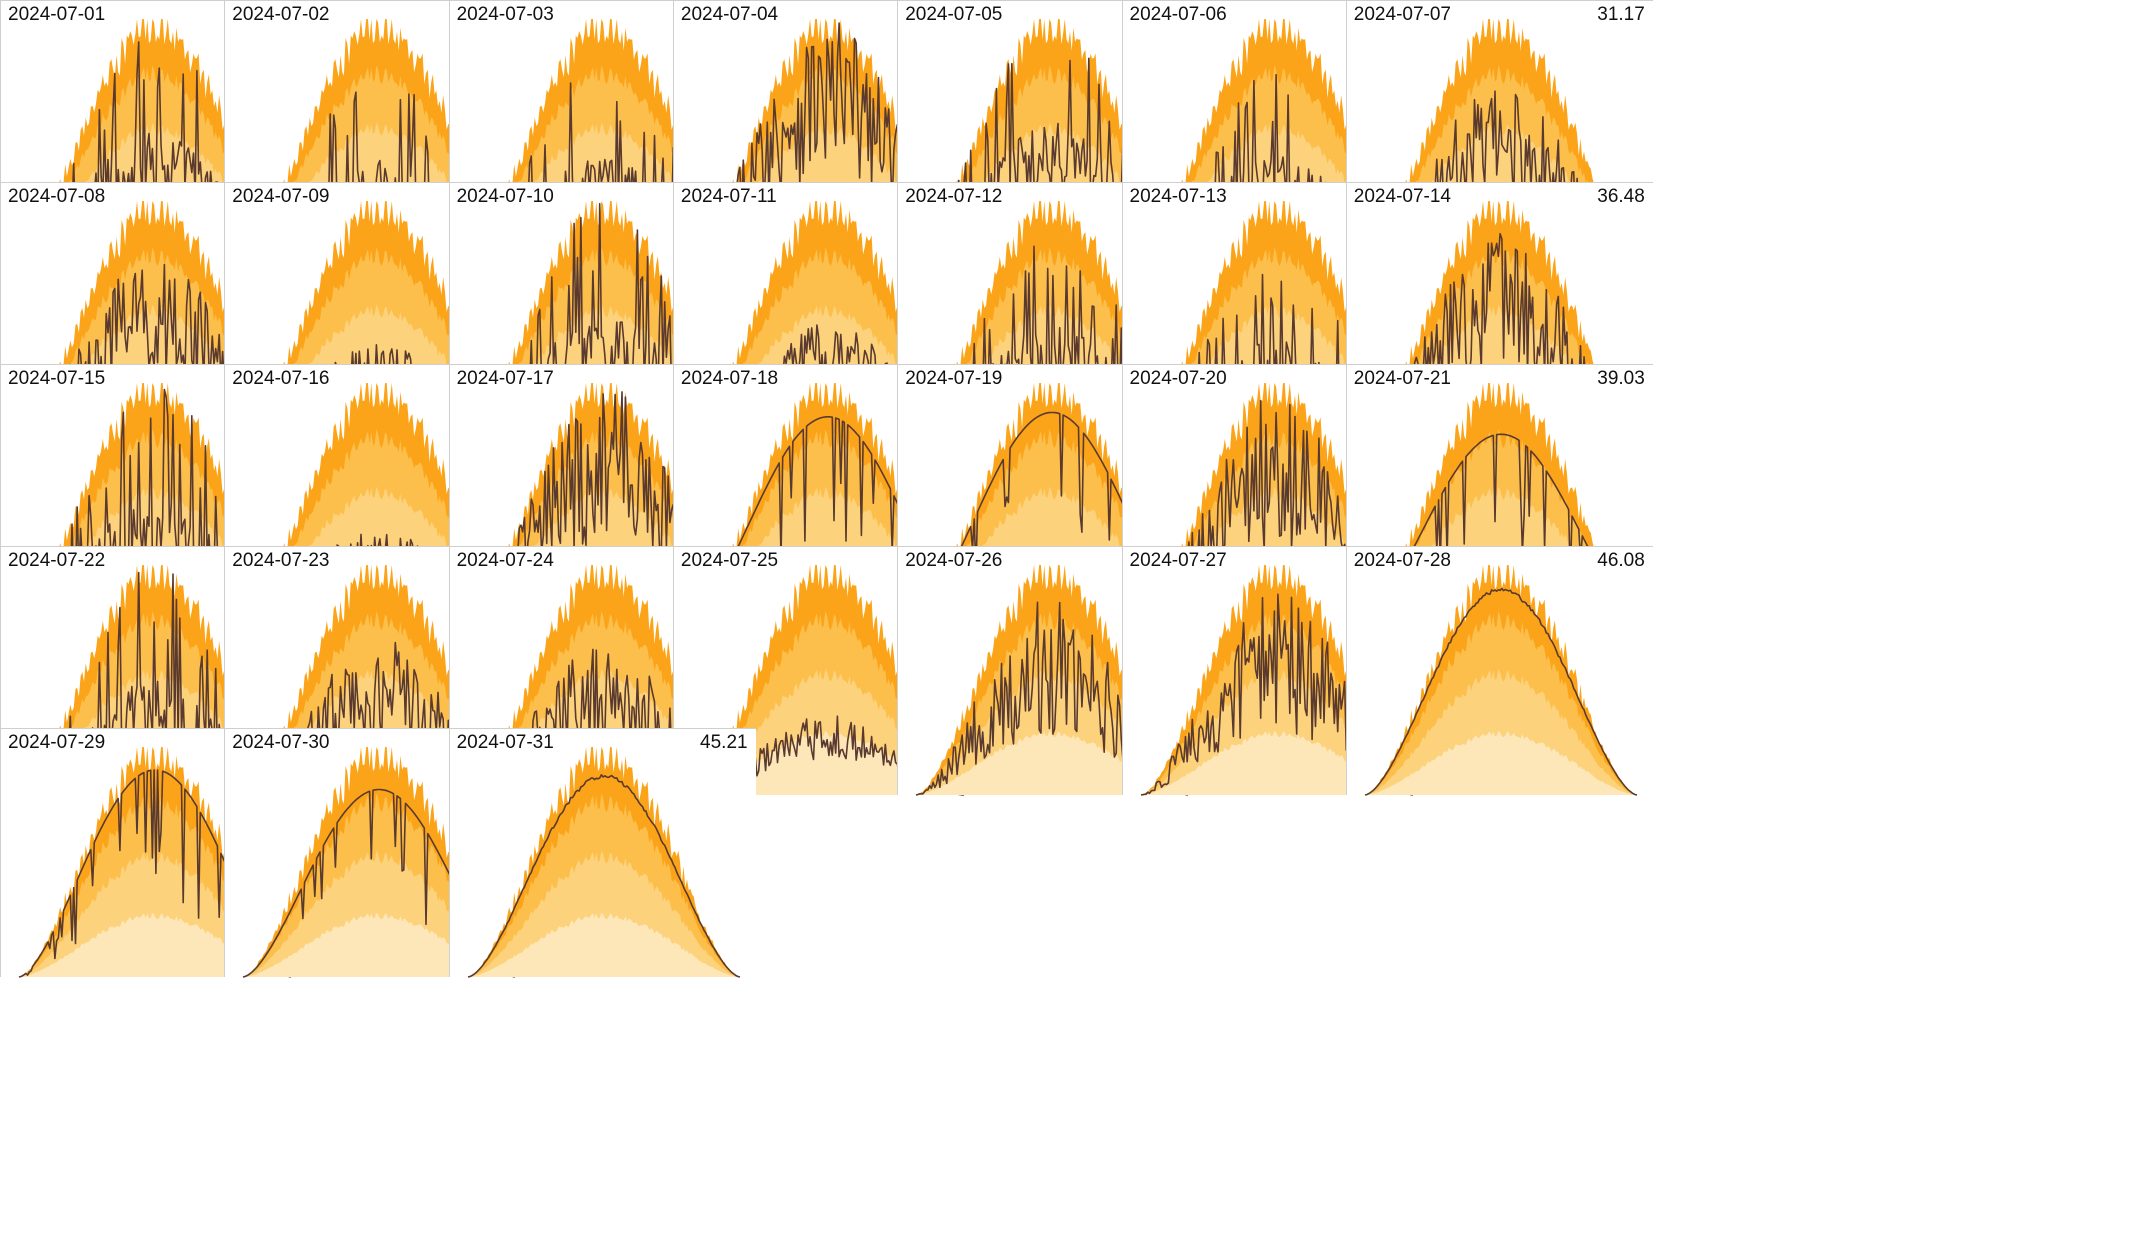  Describe the element at coordinates (724, 742) in the screenshot. I see `day-total-label: 45.21` at that location.